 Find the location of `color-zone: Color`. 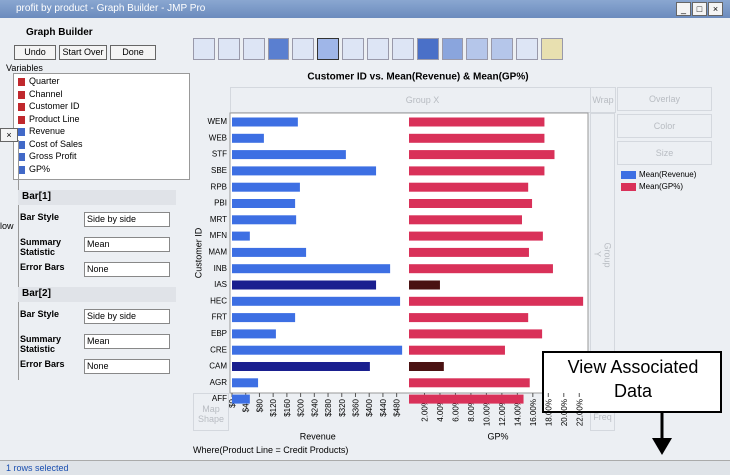

color-zone: Color is located at coordinates (664, 126).